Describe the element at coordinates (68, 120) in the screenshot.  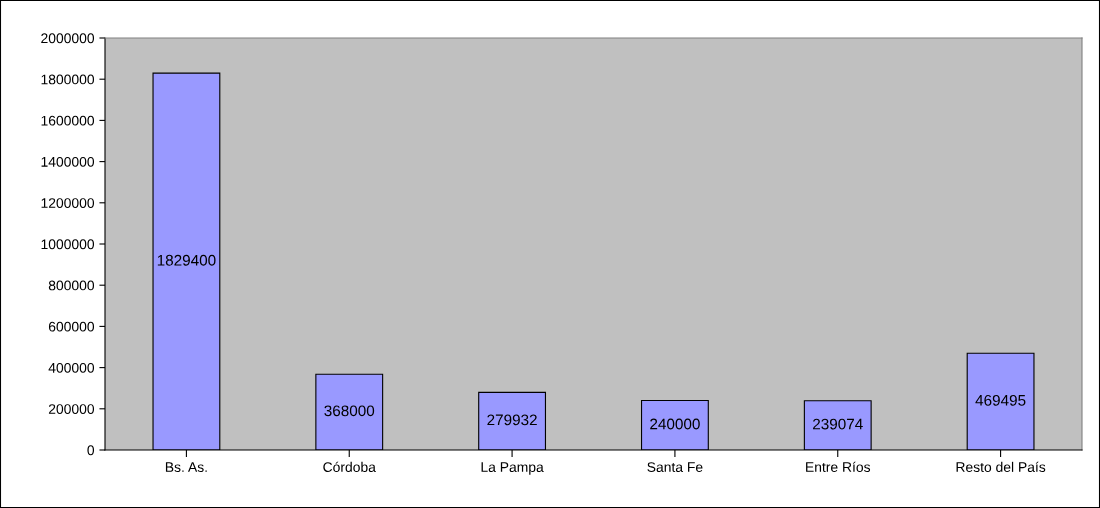
I see `y-tick-label: 1600000` at that location.